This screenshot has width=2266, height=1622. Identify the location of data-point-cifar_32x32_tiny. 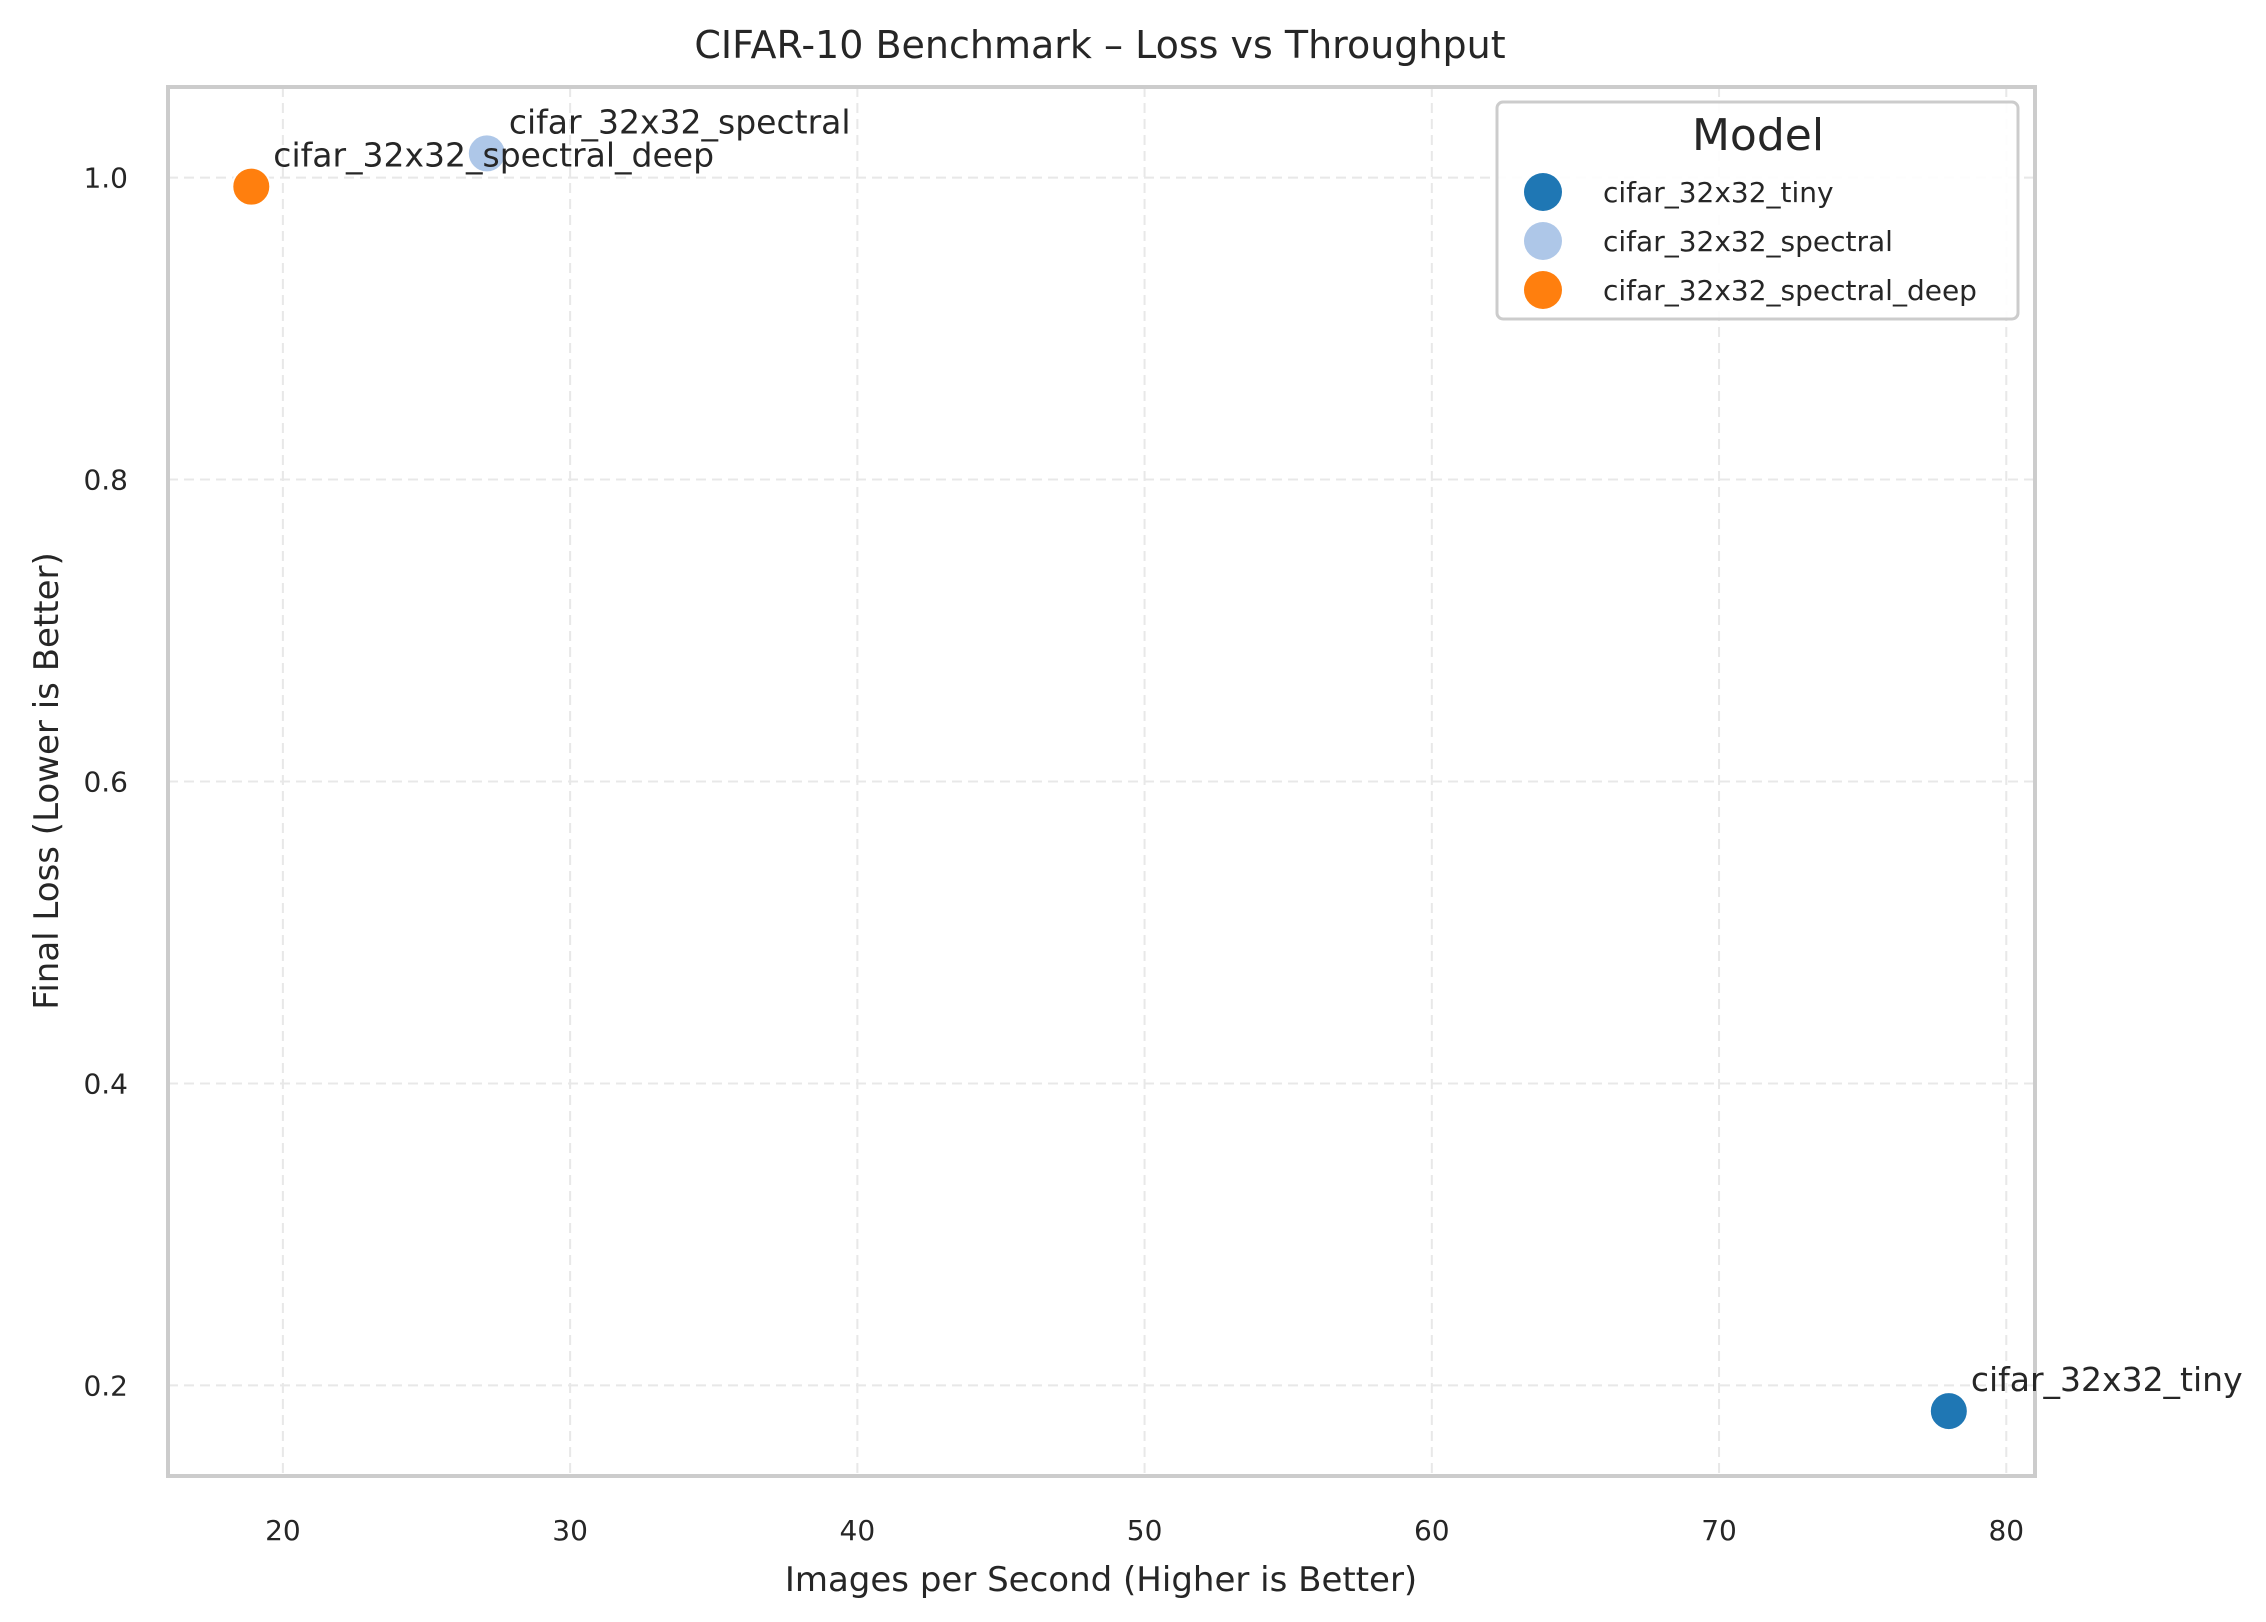
(1948, 1411).